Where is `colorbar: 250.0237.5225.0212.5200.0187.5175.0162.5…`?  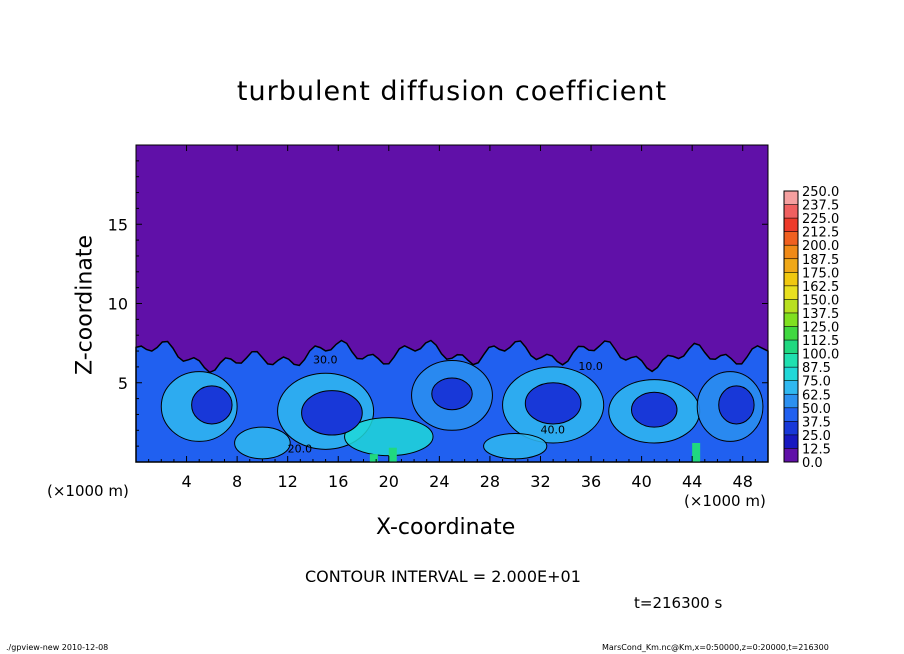 colorbar: 250.0237.5225.0212.5200.0187.5175.0162.5… is located at coordinates (811, 328).